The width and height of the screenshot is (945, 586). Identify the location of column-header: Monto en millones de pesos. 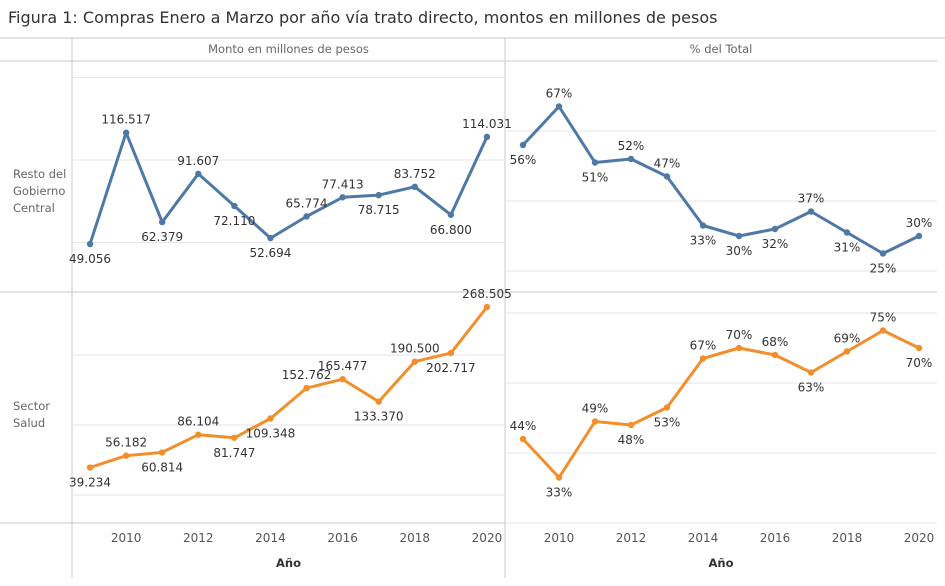
(288, 49).